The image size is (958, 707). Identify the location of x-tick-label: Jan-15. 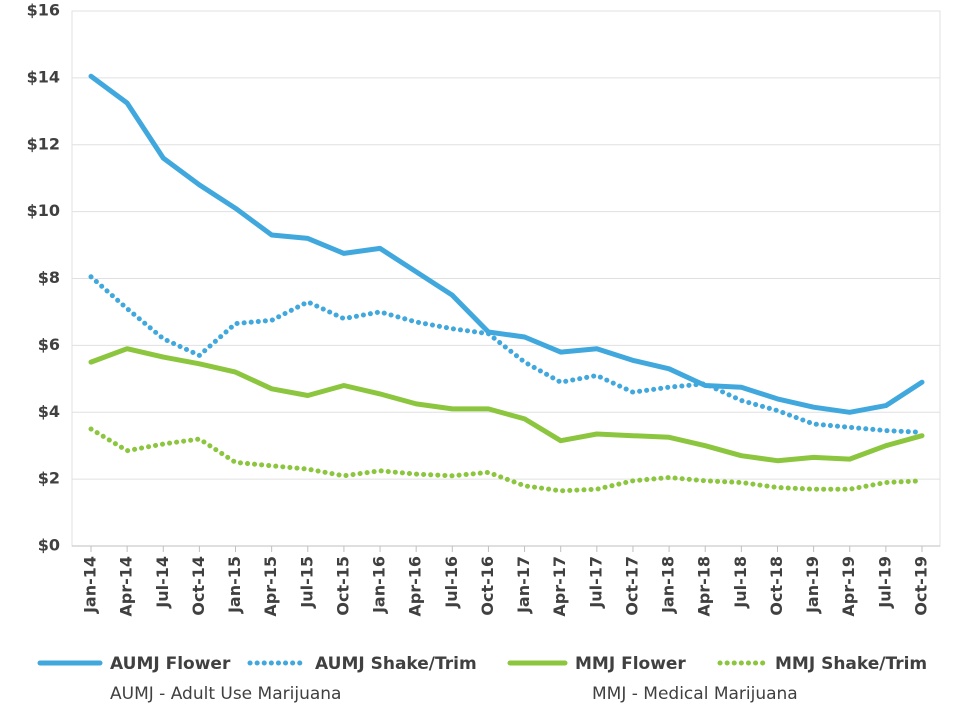
(234, 585).